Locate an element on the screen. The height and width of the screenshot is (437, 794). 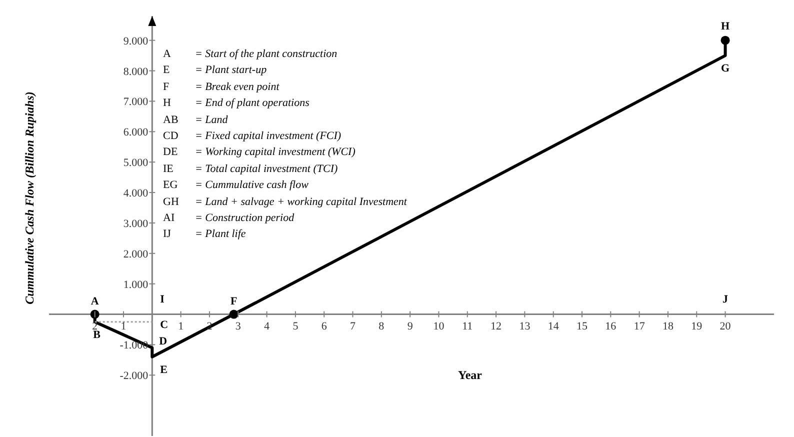
x-tick-label: 6 is located at coordinates (324, 326).